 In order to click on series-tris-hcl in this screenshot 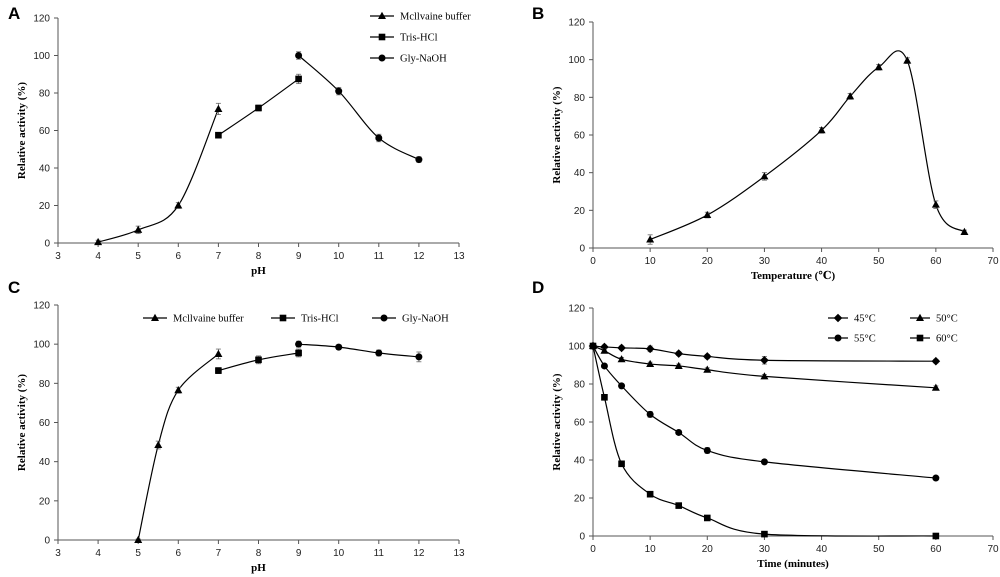, I will do `click(258, 106)`.